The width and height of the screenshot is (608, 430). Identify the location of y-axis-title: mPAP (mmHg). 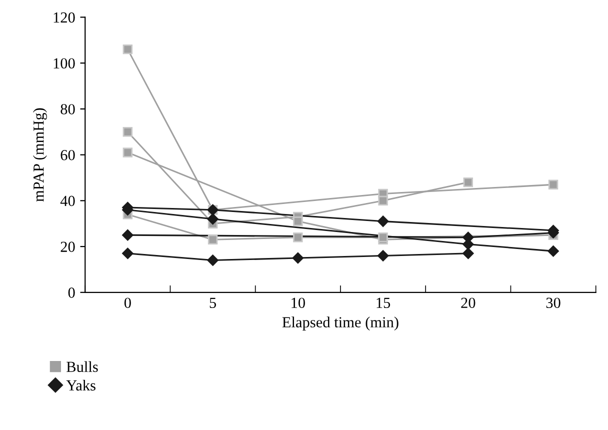
(40, 155).